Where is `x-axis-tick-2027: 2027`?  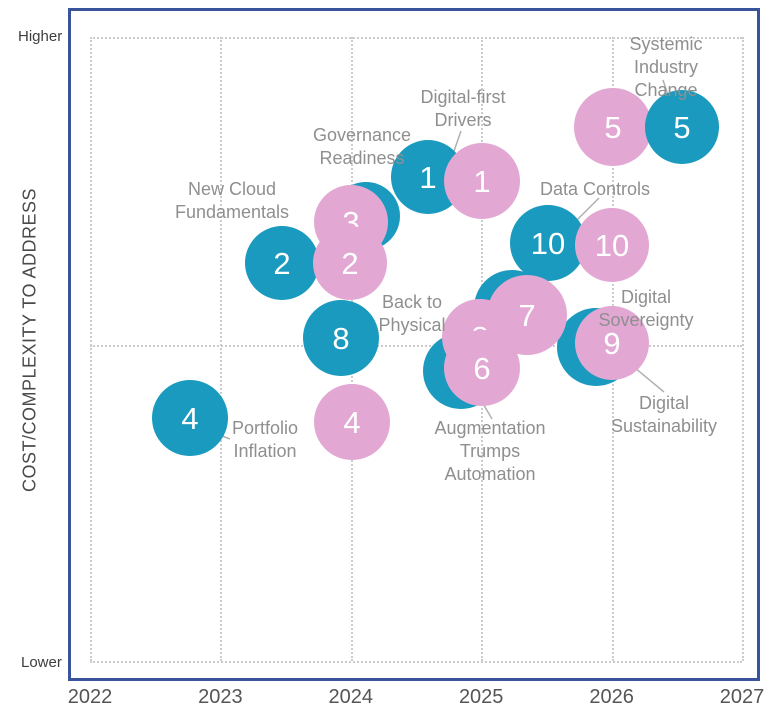 x-axis-tick-2027: 2027 is located at coordinates (742, 697).